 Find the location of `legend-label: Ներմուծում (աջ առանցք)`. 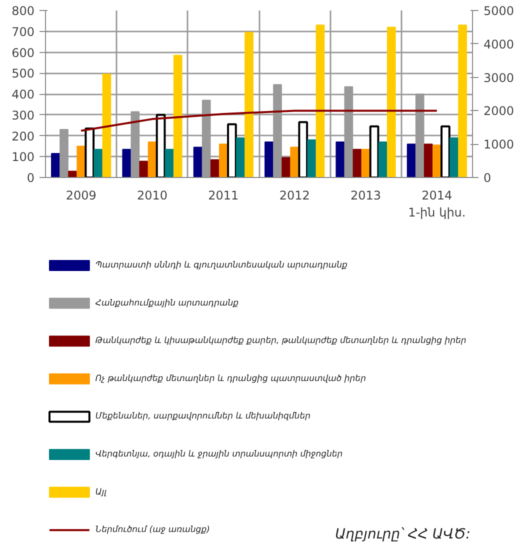

legend-label: Ներմուծում (աջ առանցք) is located at coordinates (152, 530).